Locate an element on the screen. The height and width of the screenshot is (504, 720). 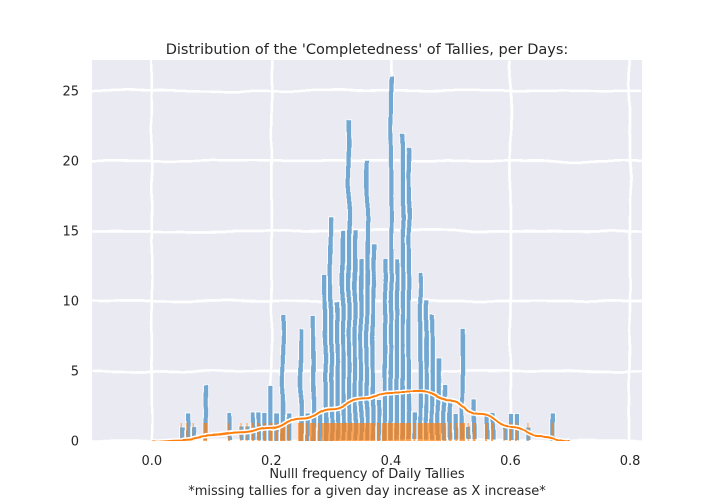
kde-curve-group is located at coordinates (361, 415).